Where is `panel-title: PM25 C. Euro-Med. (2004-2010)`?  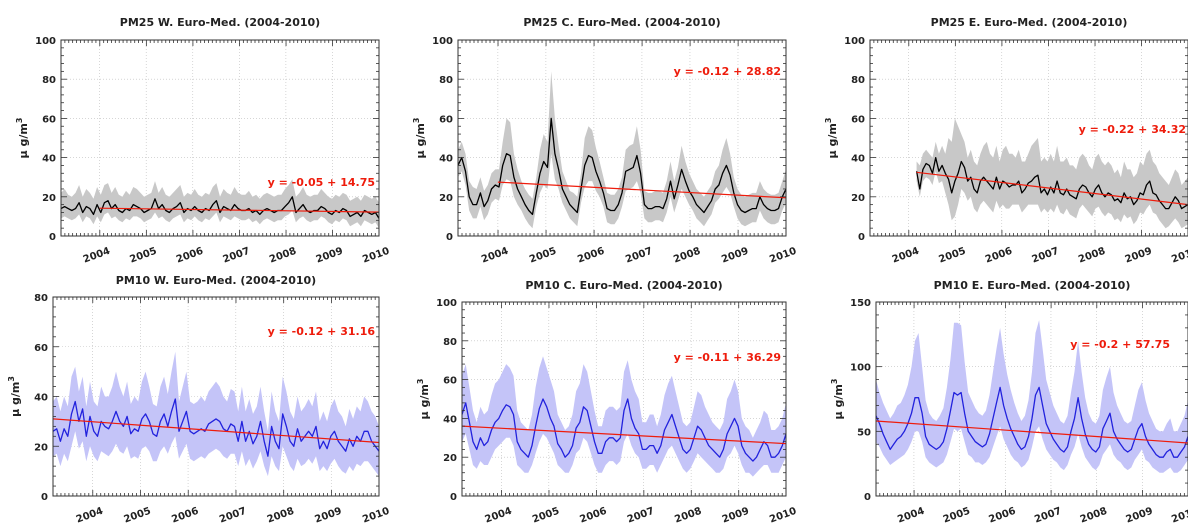 panel-title: PM25 C. Euro-Med. (2004-2010) is located at coordinates (621, 22).